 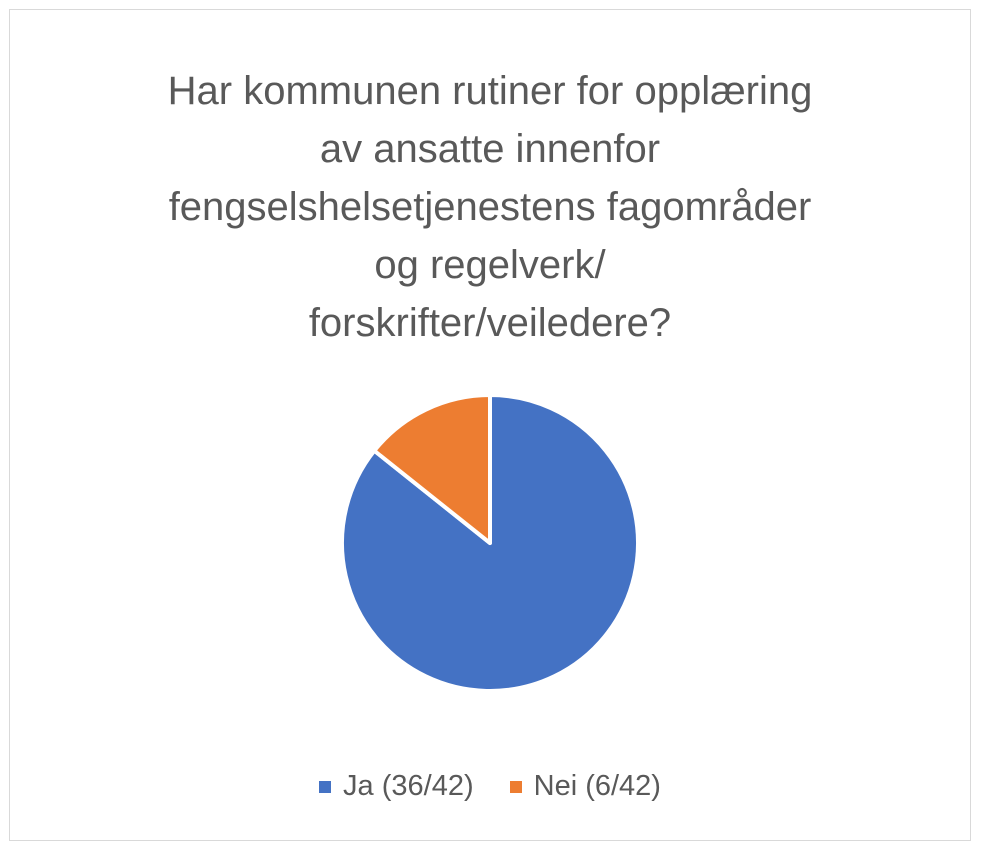 I want to click on pie-slice-nei, so click(x=432, y=469).